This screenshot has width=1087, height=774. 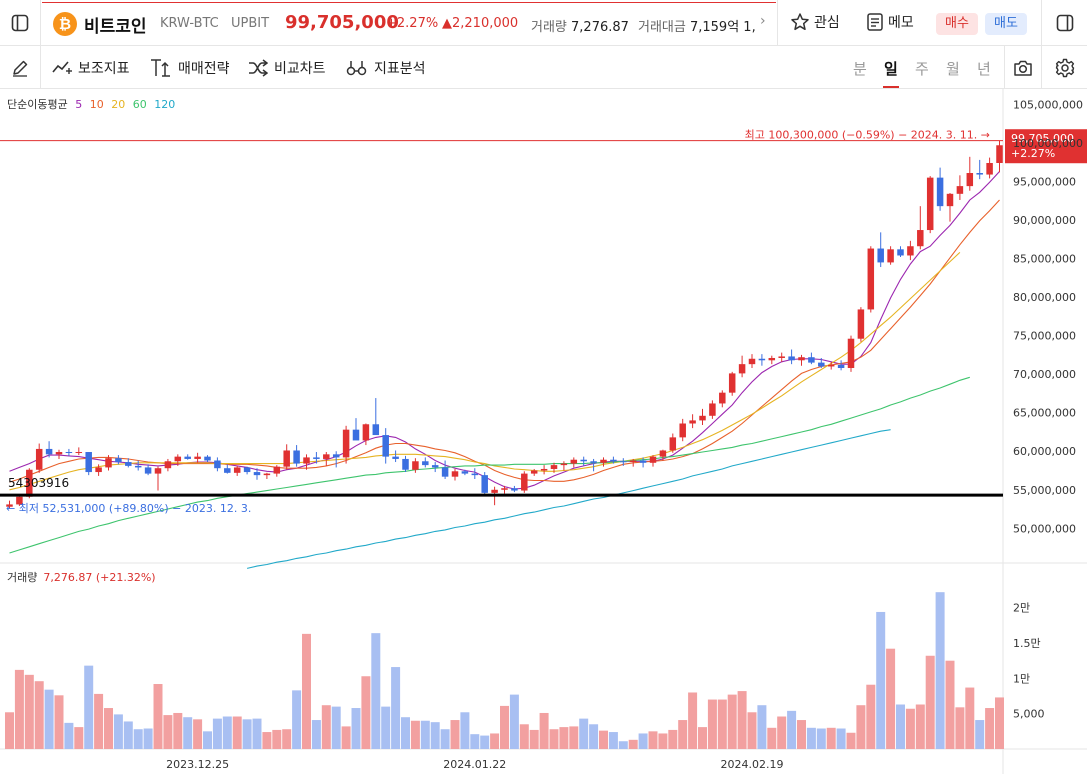 I want to click on settings-button, so click(x=1064, y=67).